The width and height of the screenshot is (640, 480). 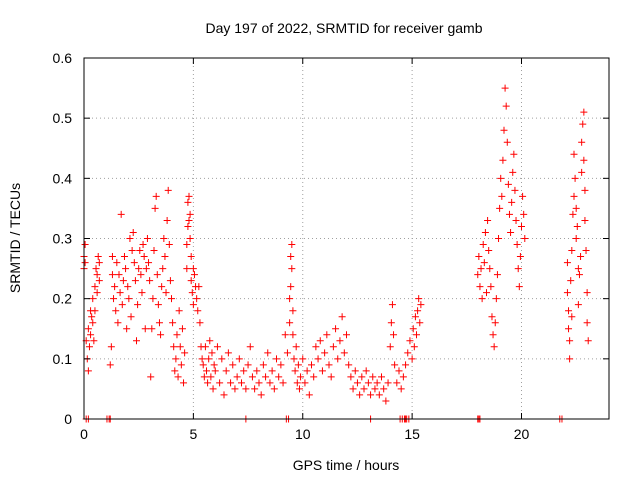 I want to click on y-axis-label: SRMTID / TECUs, so click(x=15, y=238).